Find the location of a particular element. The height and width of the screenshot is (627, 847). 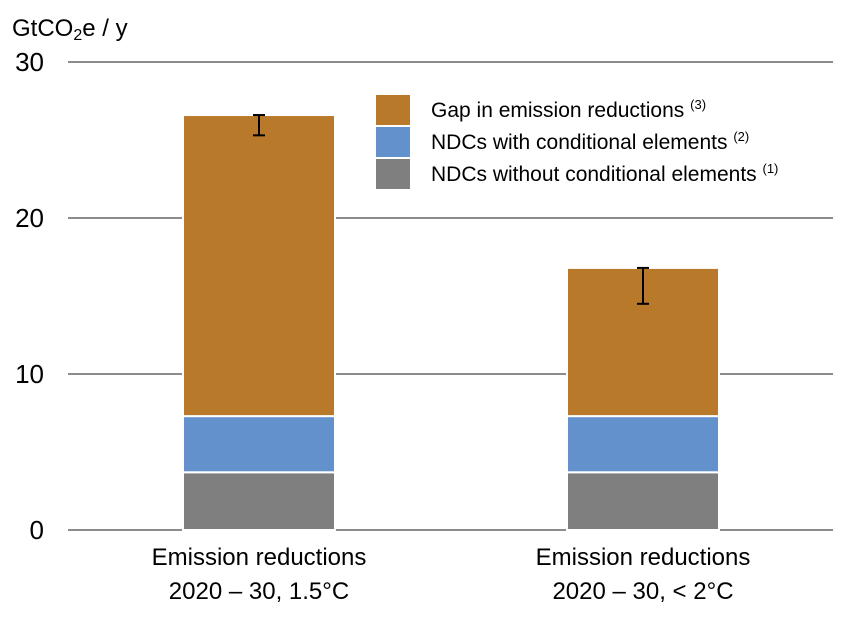

y-axis-label-suffix: e / y is located at coordinates (104, 28).